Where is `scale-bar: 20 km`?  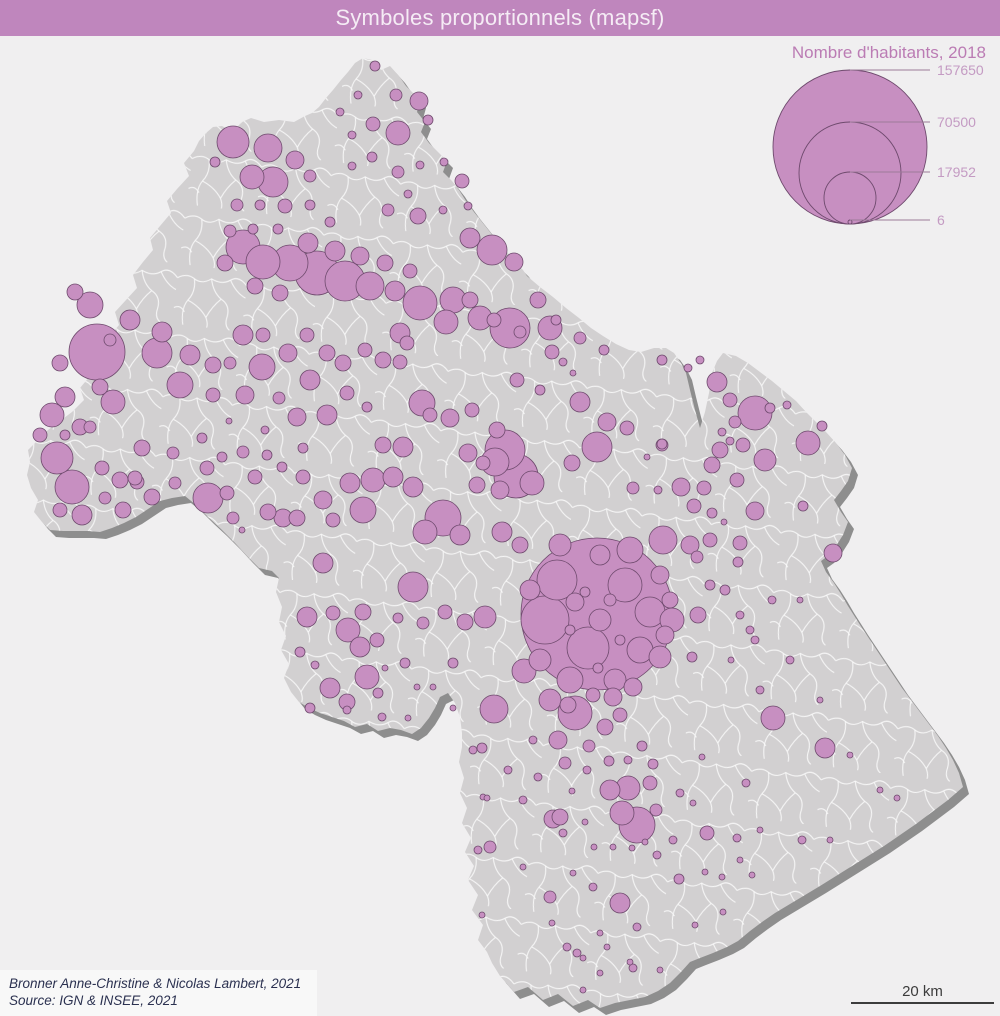
scale-bar: 20 km is located at coordinates (922, 993).